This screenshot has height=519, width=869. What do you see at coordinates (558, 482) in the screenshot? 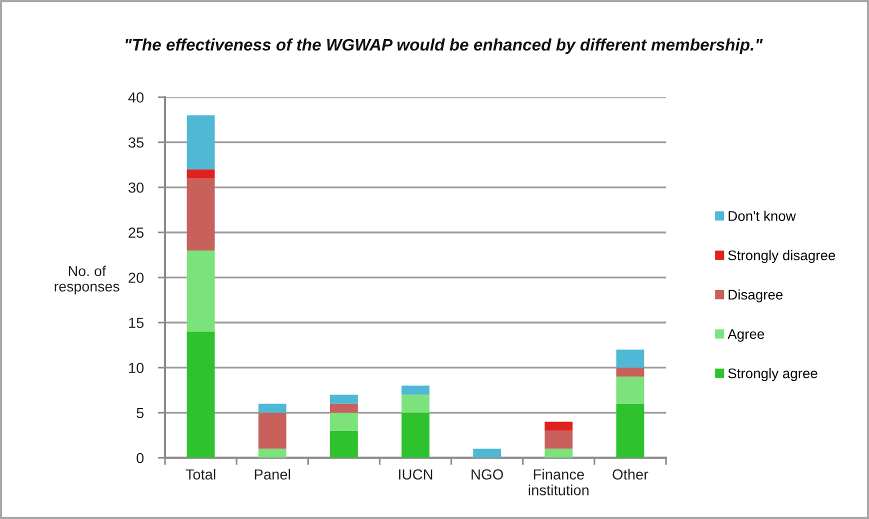
I see `x-tick-label: Finance institution` at bounding box center [558, 482].